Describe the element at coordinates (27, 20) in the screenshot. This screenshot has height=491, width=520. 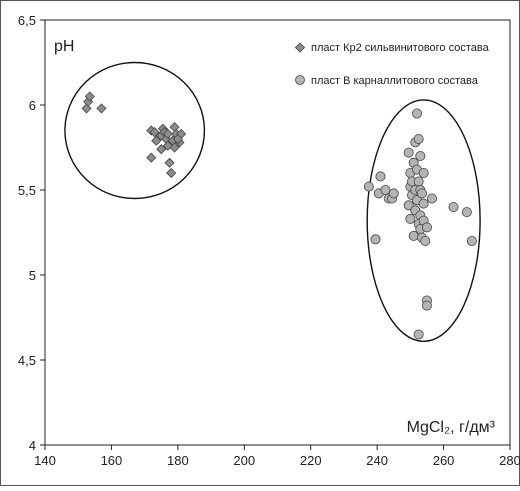
I see `y-tick-label: 6,5` at that location.